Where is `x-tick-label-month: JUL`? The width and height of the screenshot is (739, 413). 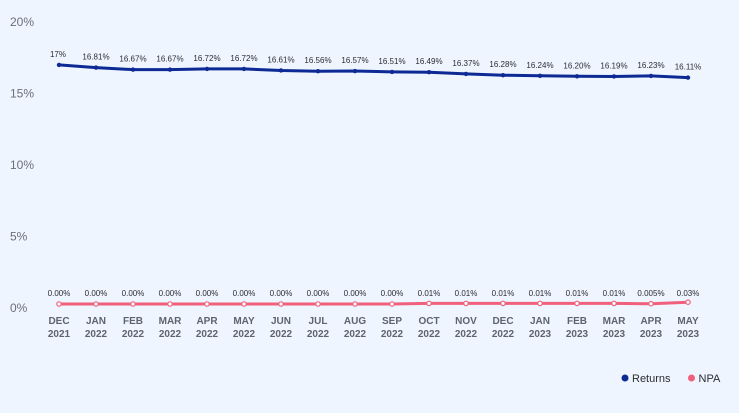
x-tick-label-month: JUL is located at coordinates (318, 321).